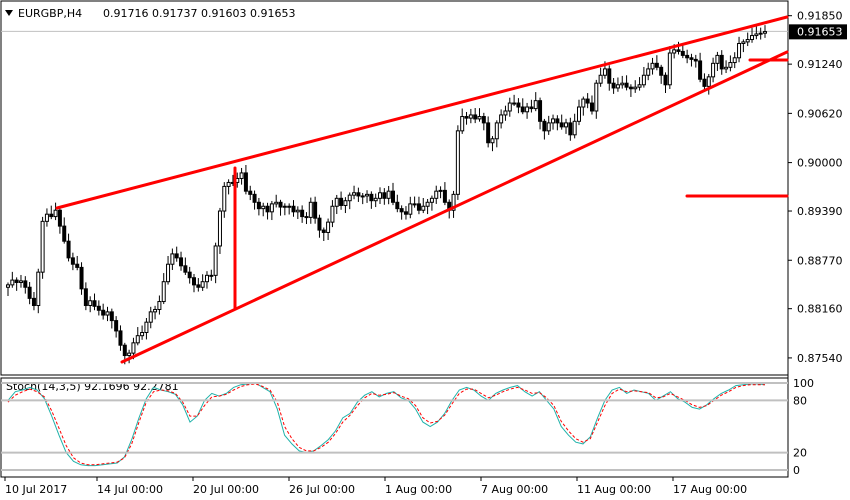 The image size is (850, 500). Describe the element at coordinates (820, 113) in the screenshot. I see `price-tick-label: 0.90620` at that location.